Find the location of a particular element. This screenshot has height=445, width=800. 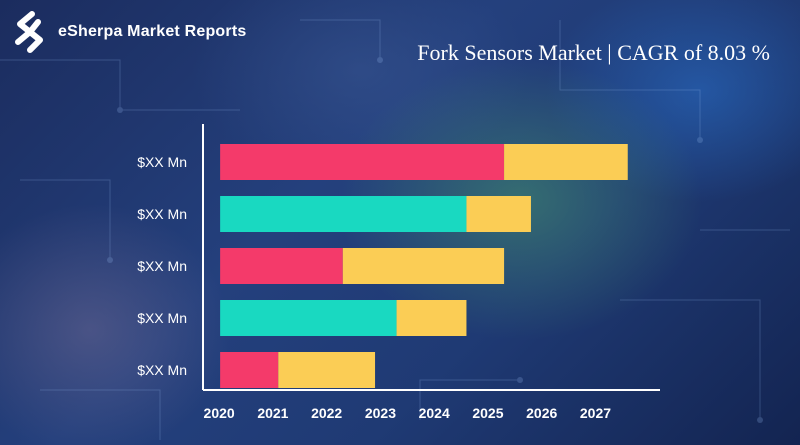

bar-segment-5-primary is located at coordinates (249, 370).